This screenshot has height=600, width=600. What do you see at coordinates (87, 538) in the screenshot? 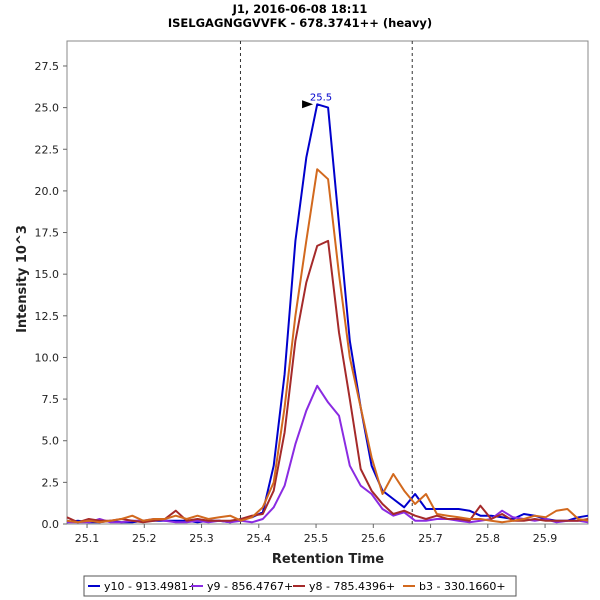
I see `x-tick-label: 25.1` at bounding box center [87, 538].